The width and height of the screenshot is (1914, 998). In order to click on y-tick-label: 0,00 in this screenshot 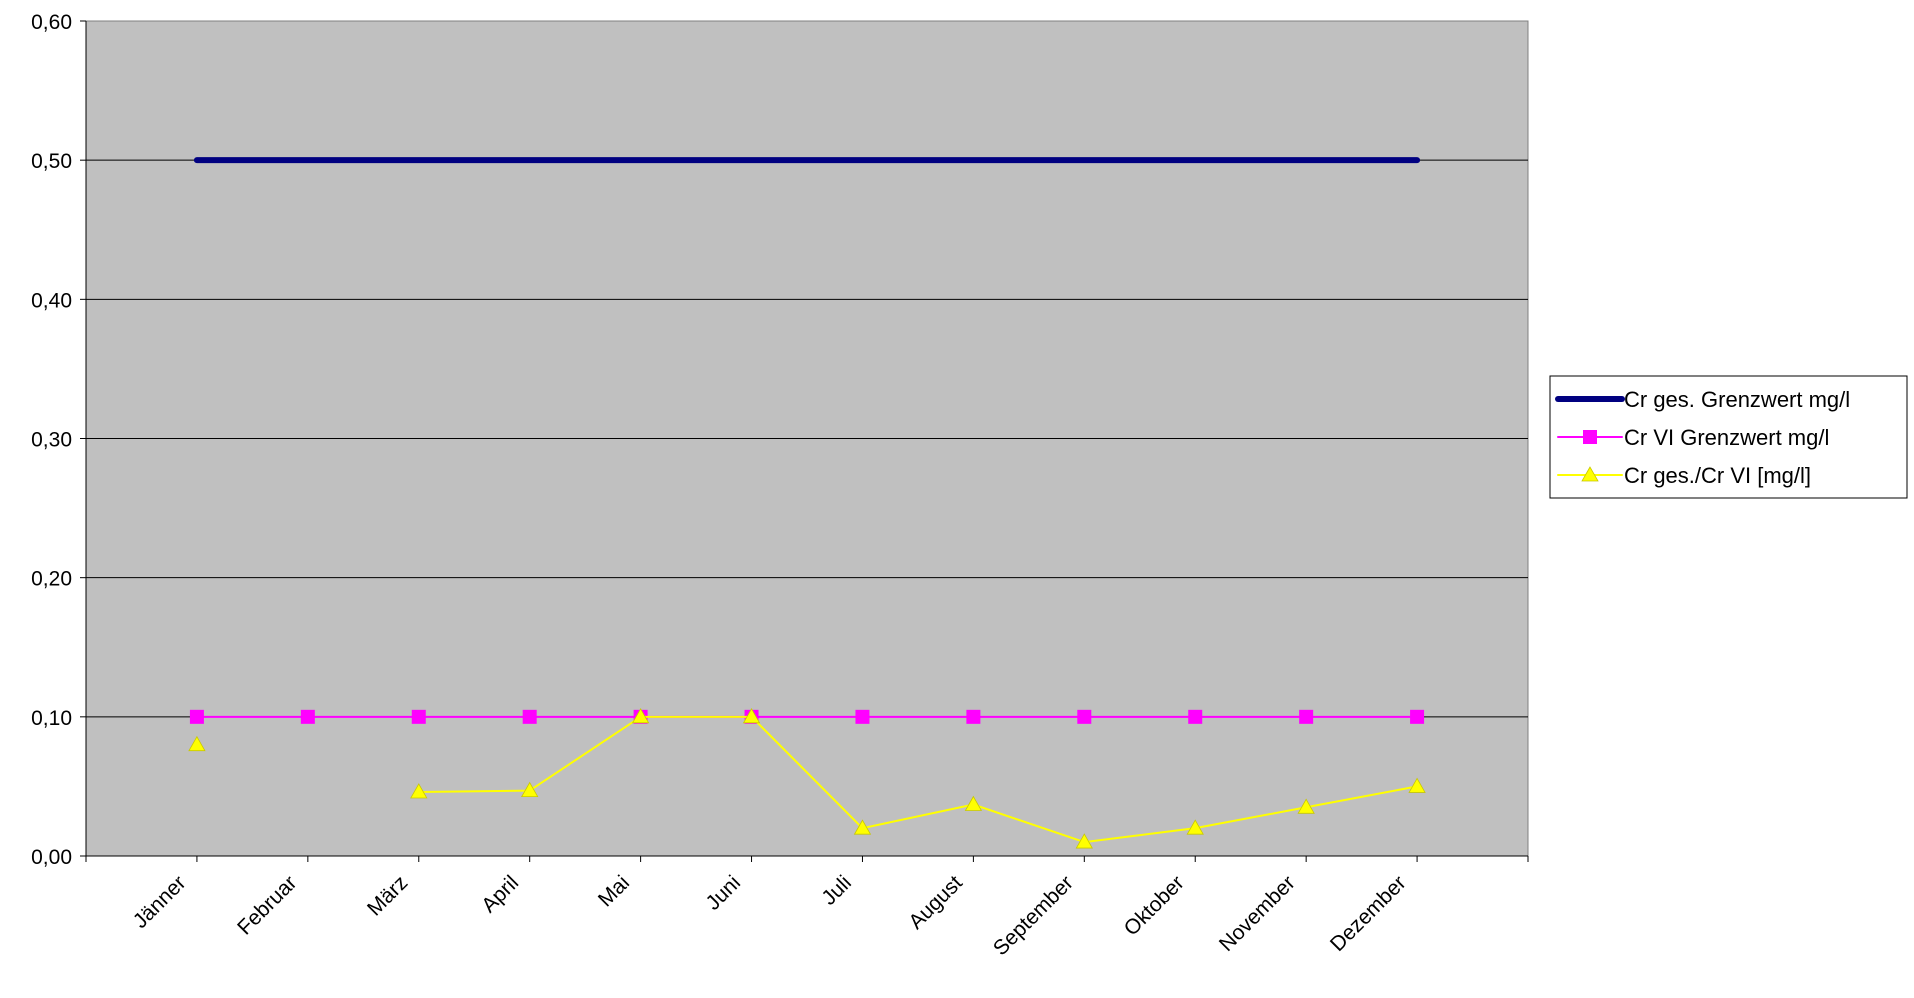, I will do `click(51, 857)`.